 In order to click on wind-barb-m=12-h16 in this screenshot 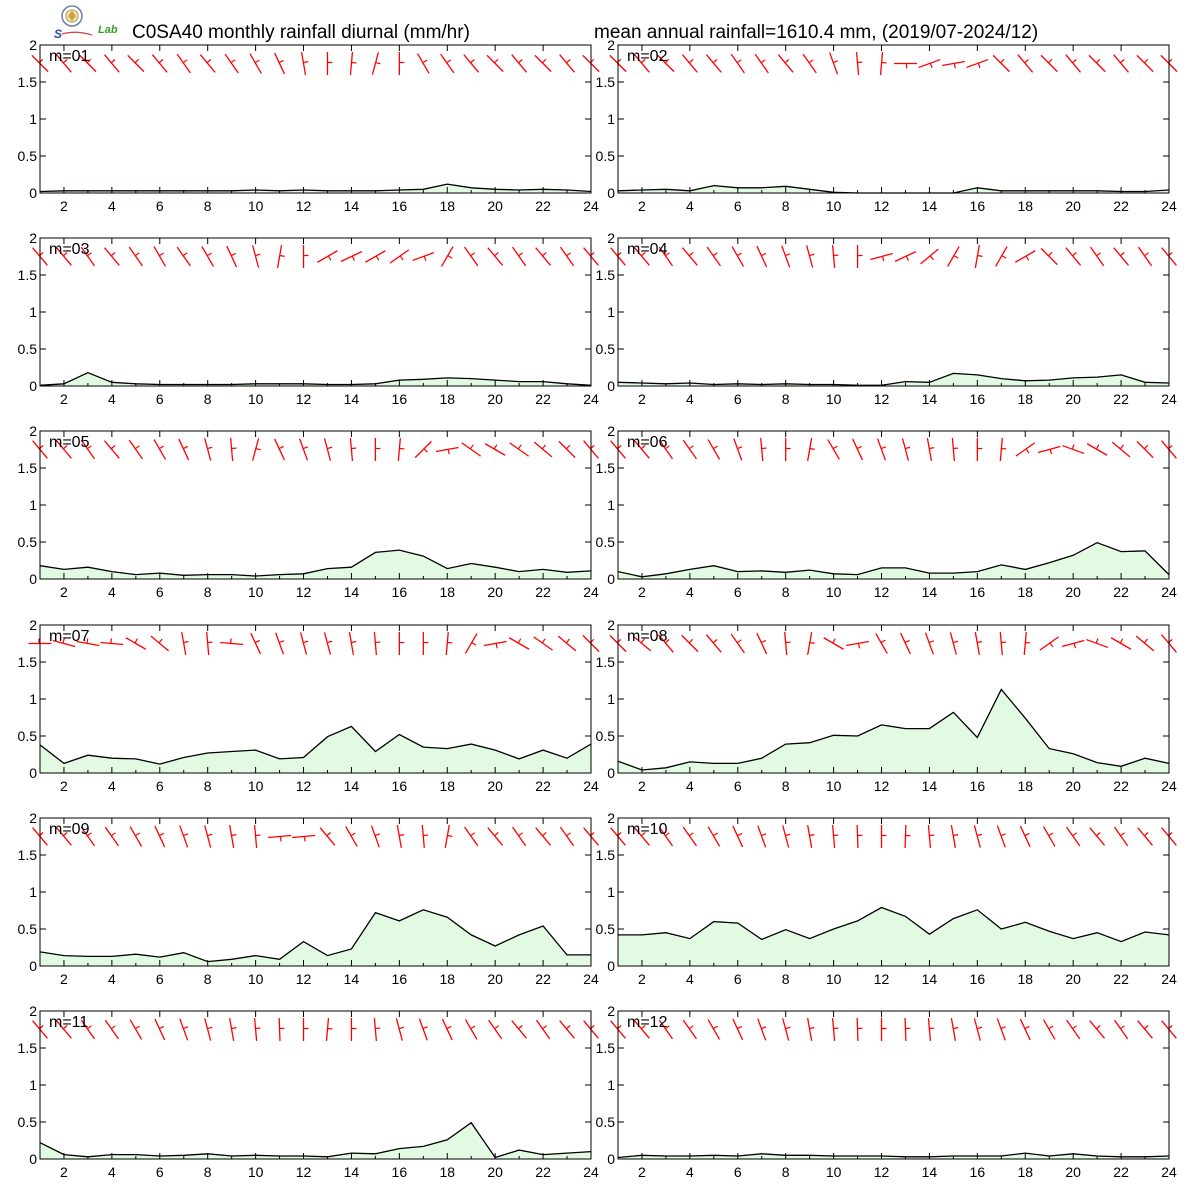, I will do `click(978, 1029)`.